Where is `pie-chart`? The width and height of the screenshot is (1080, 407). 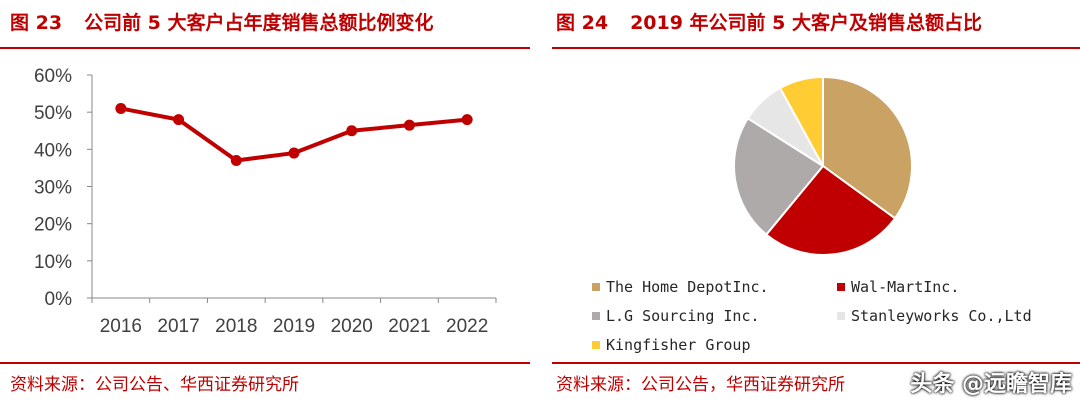 pie-chart is located at coordinates (823, 165).